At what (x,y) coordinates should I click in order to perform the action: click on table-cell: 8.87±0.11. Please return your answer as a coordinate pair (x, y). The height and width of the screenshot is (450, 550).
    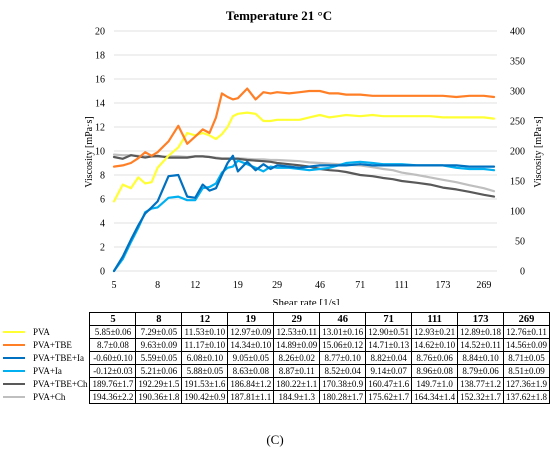
    Looking at the image, I should click on (297, 371).